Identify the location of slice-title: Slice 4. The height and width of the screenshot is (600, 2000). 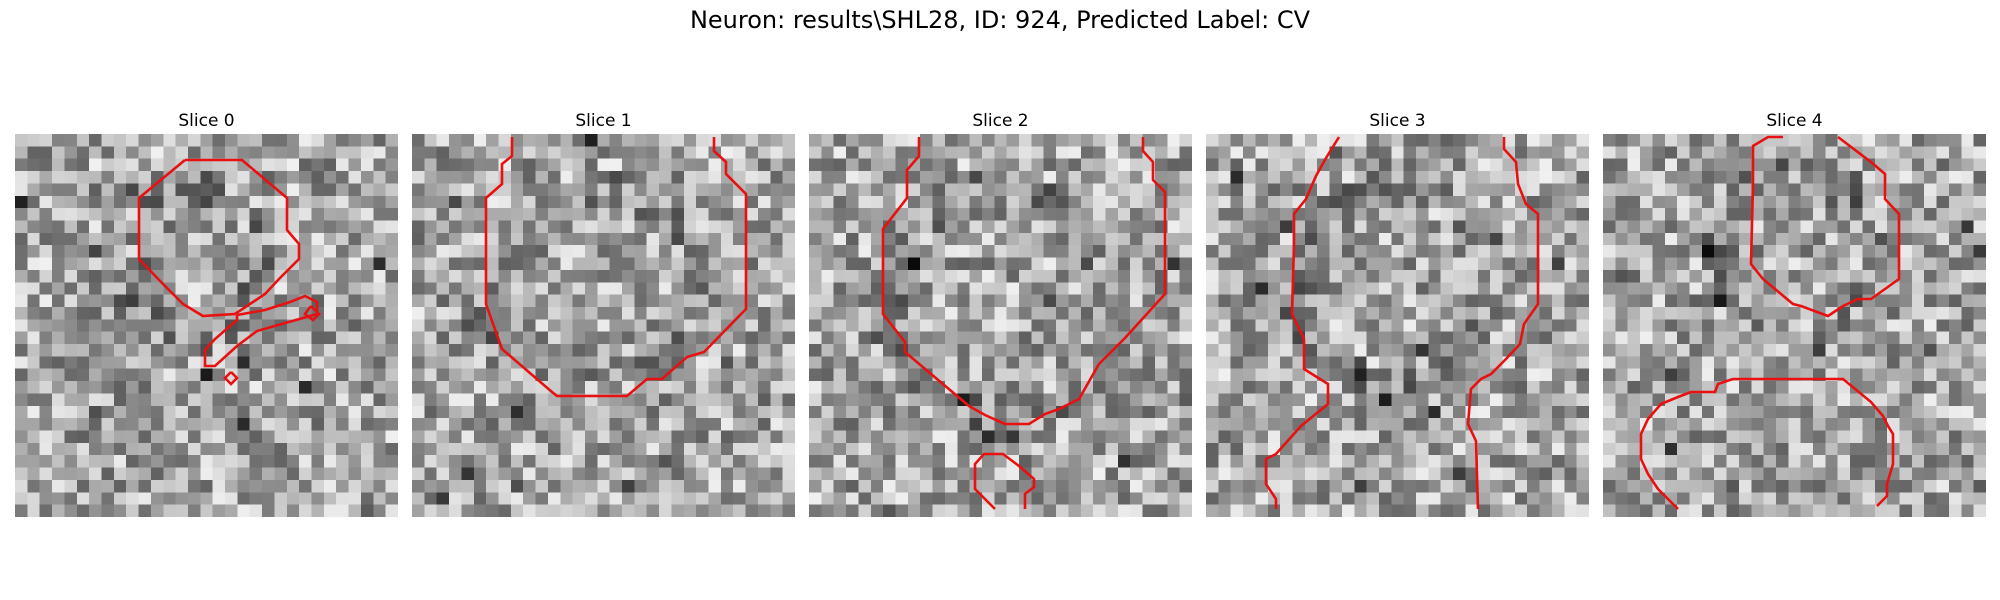
(1794, 121).